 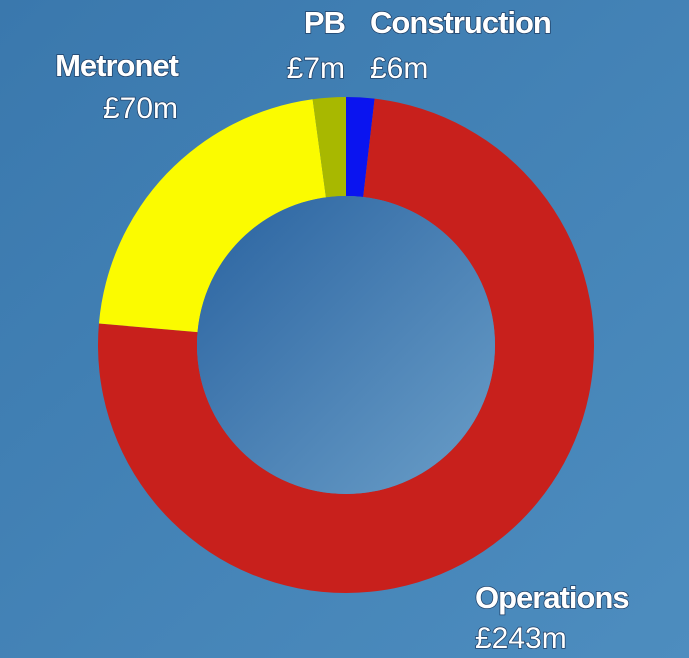 I want to click on slice-value-label: £70m, so click(x=140, y=108).